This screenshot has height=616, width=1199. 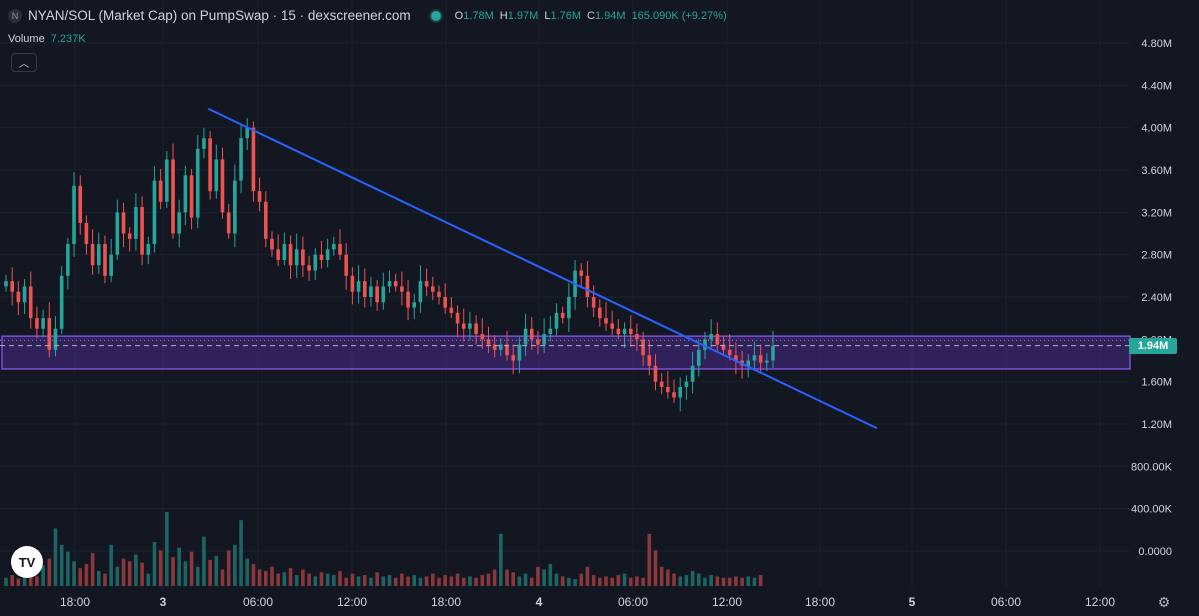 I want to click on time-tick-label: 06:00, so click(x=633, y=602).